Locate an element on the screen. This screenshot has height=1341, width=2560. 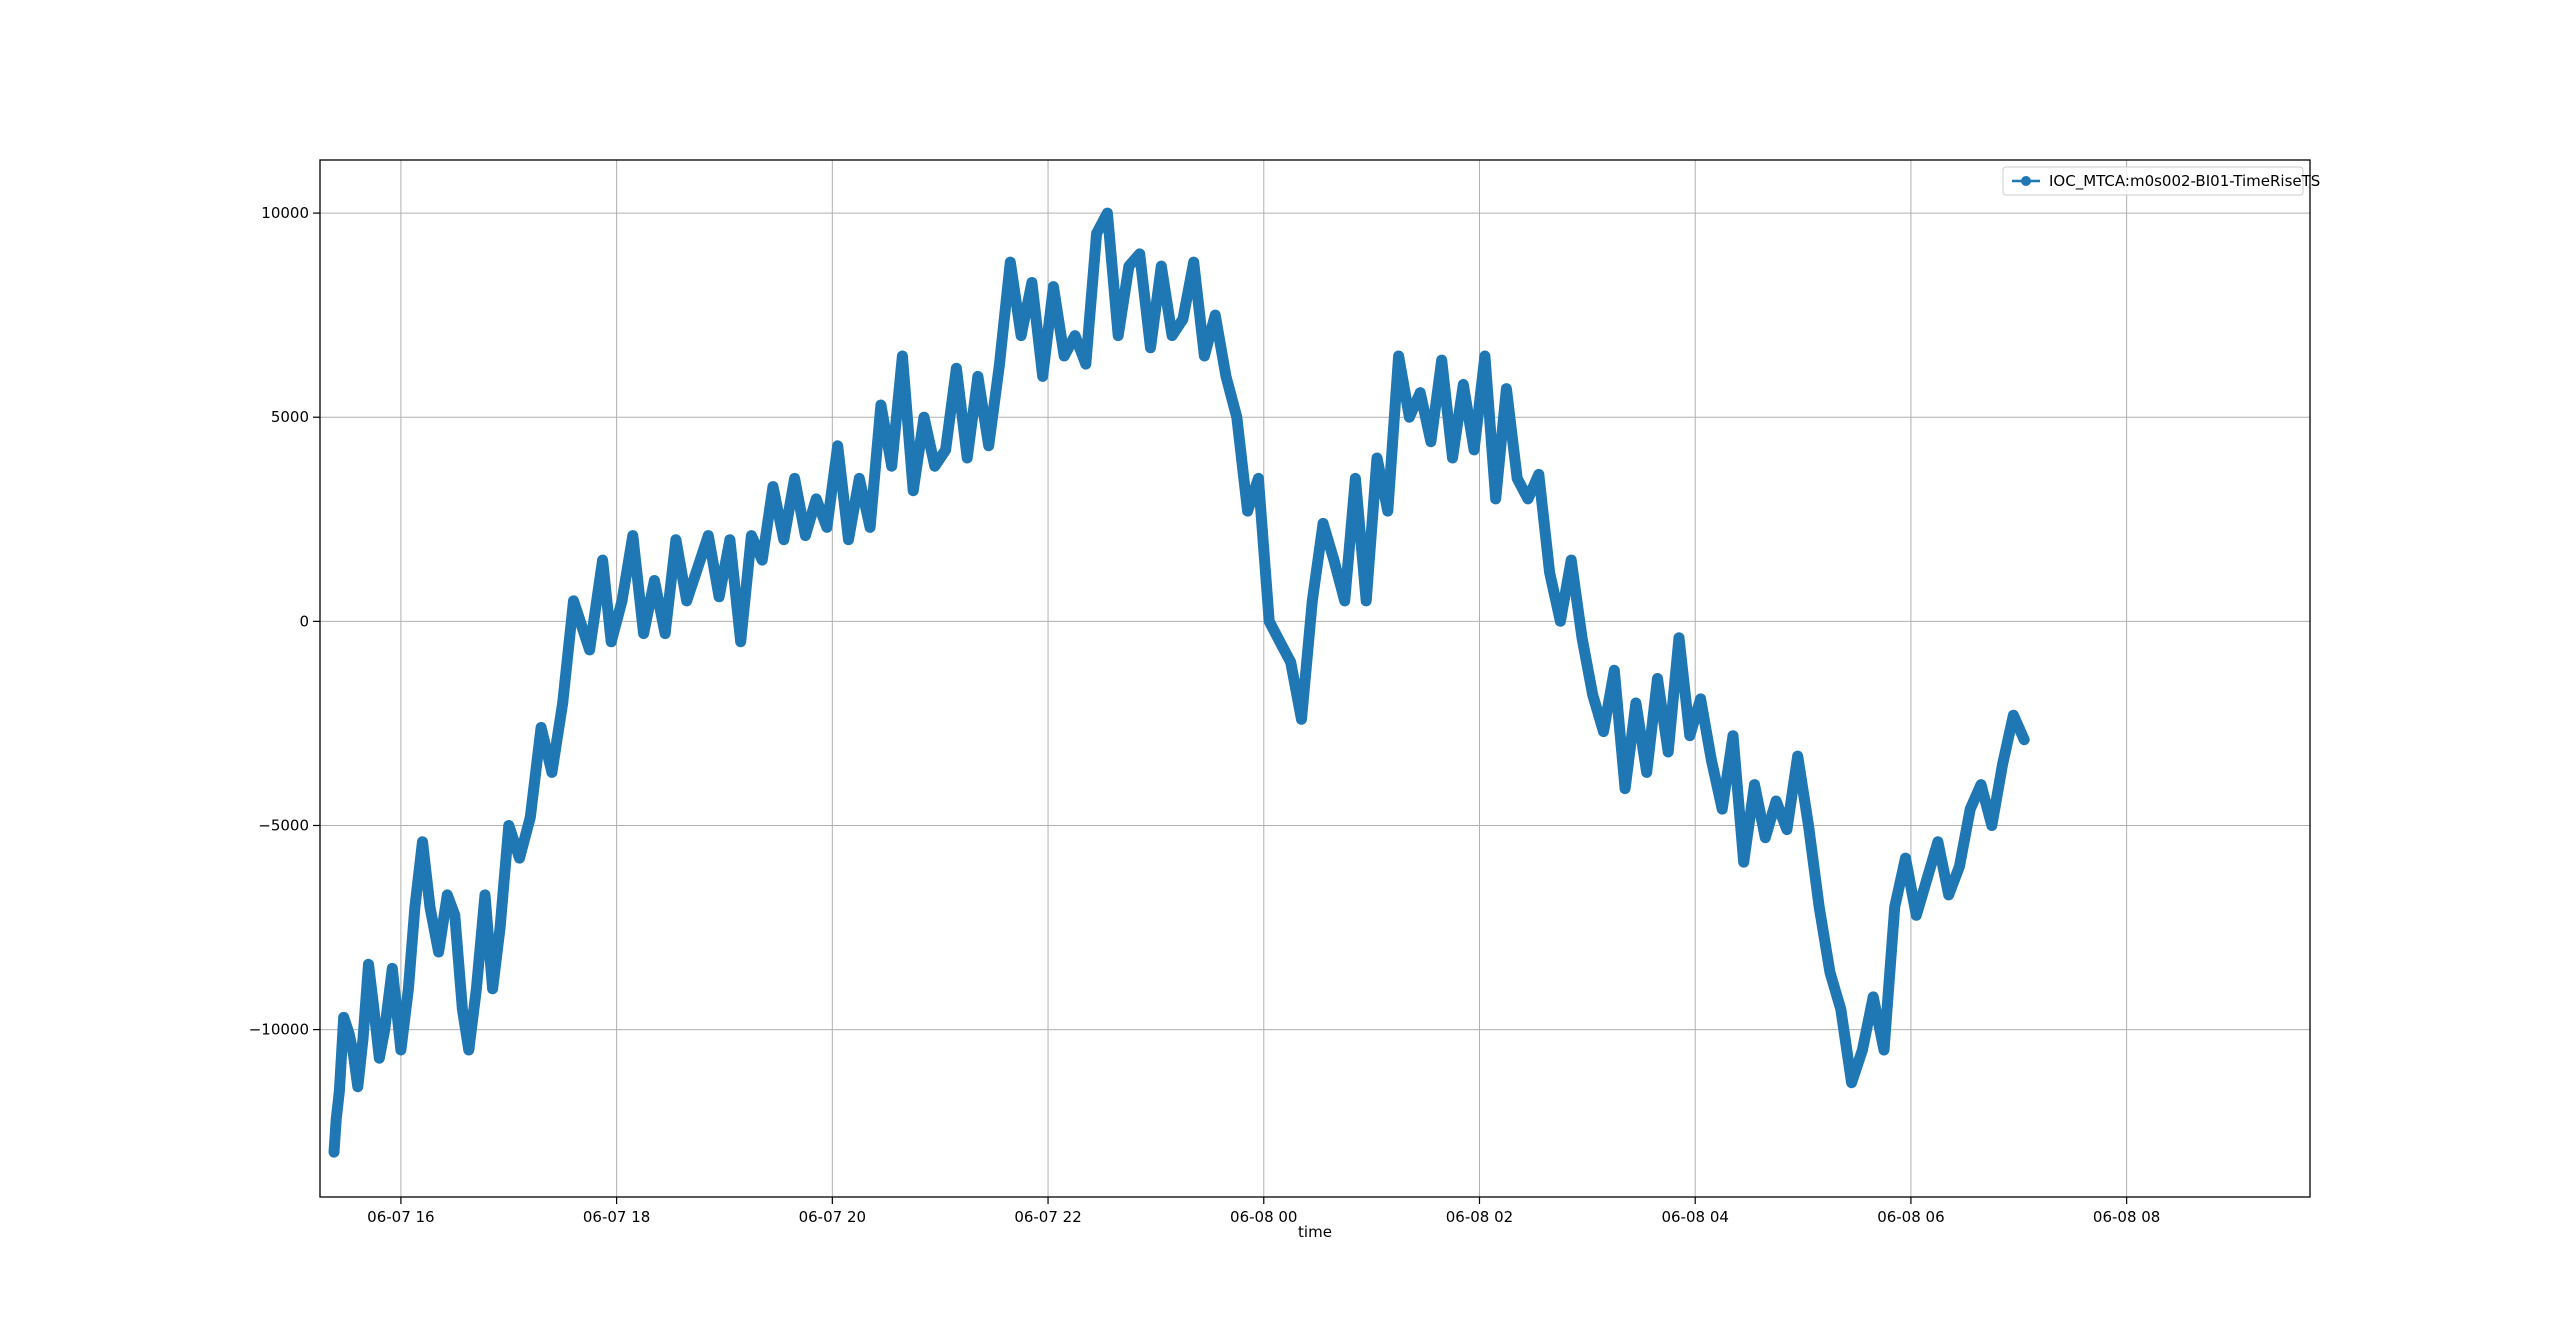
y-tick-label: 5000 is located at coordinates (290, 417).